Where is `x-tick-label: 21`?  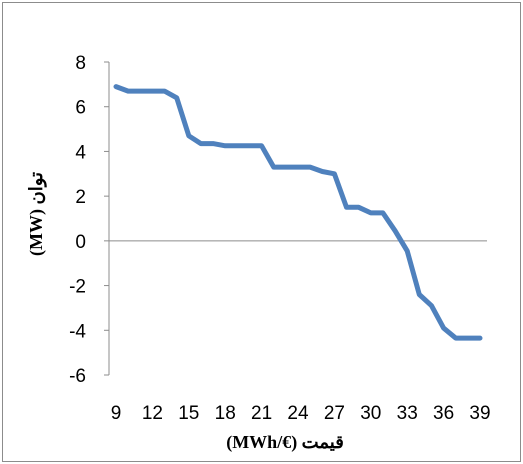
x-tick-label: 21 is located at coordinates (261, 413).